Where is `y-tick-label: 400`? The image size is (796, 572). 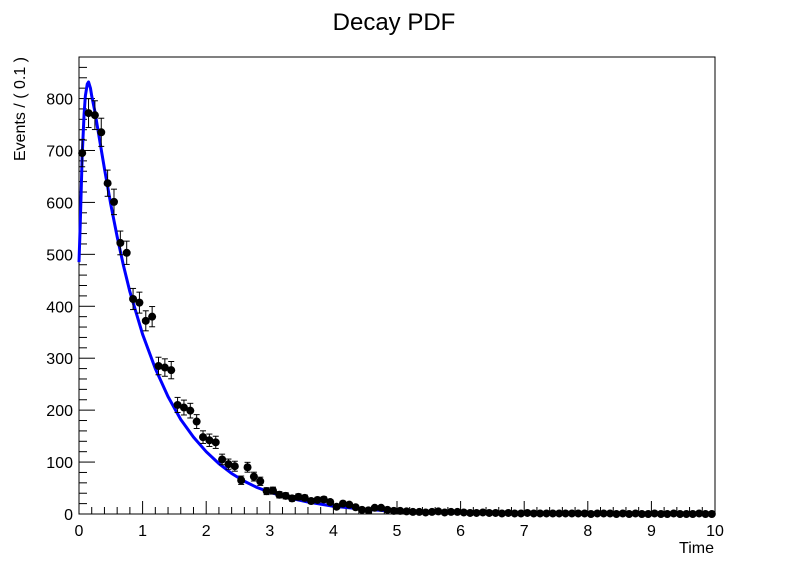 y-tick-label: 400 is located at coordinates (59, 307).